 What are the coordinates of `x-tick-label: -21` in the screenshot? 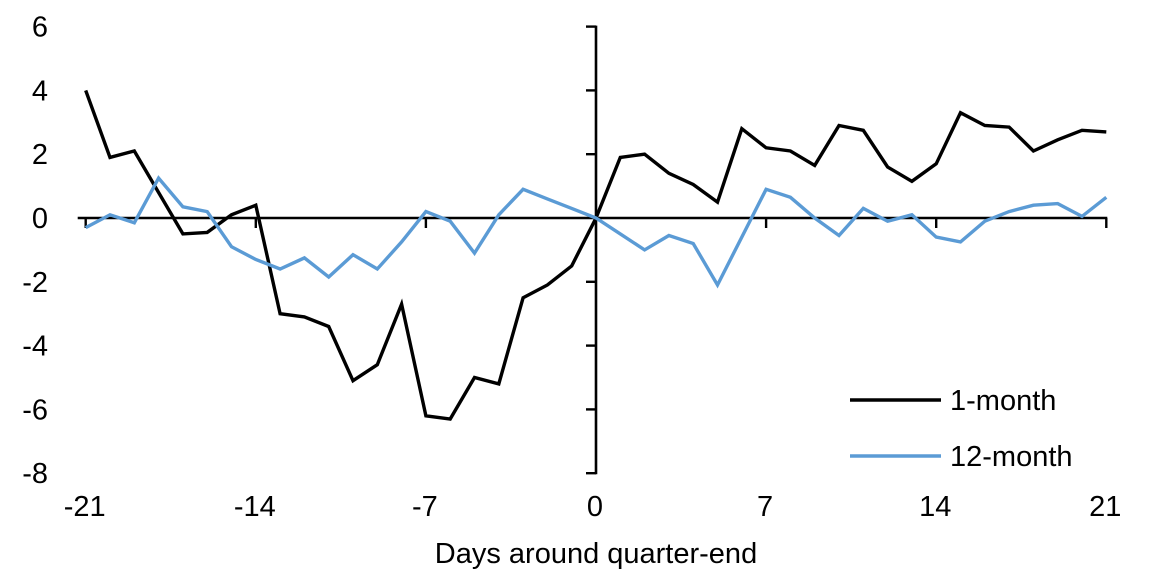 It's located at (85, 507).